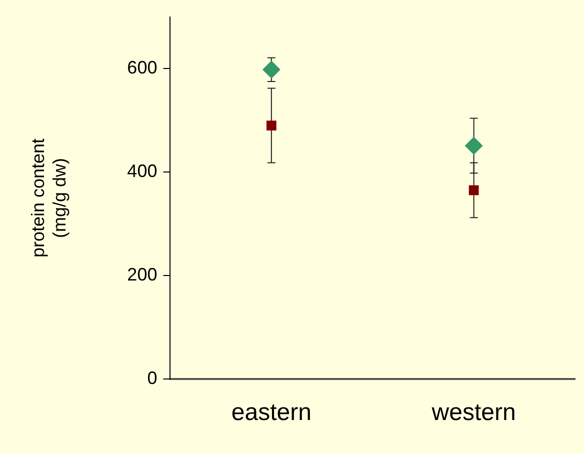 This screenshot has height=454, width=584. What do you see at coordinates (142, 68) in the screenshot?
I see `y-tick-label: 600` at bounding box center [142, 68].